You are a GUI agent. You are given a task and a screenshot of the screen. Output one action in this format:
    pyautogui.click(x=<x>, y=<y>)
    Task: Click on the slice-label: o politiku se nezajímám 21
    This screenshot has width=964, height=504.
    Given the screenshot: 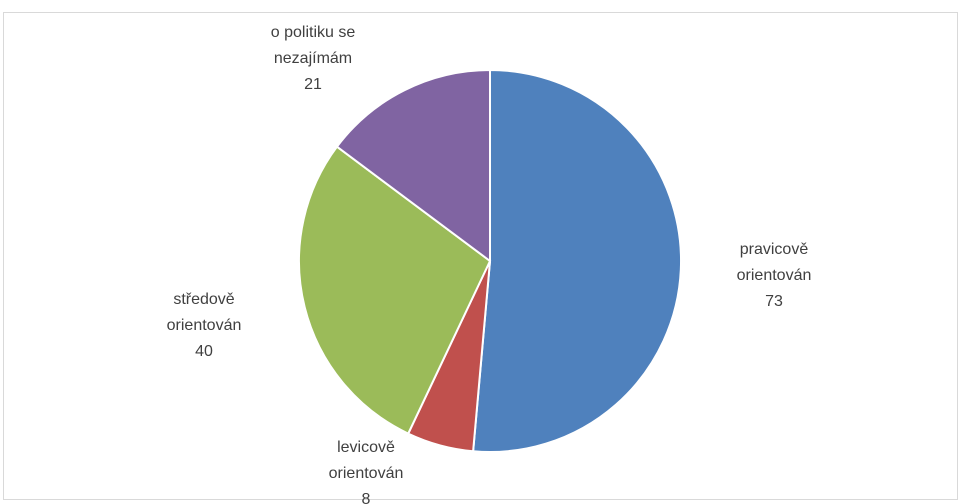 What is the action you would take?
    pyautogui.click(x=313, y=58)
    